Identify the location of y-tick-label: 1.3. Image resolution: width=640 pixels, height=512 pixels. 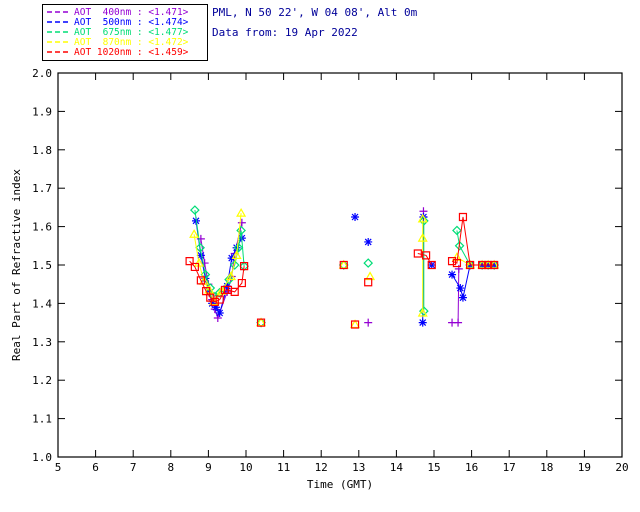
(42, 342).